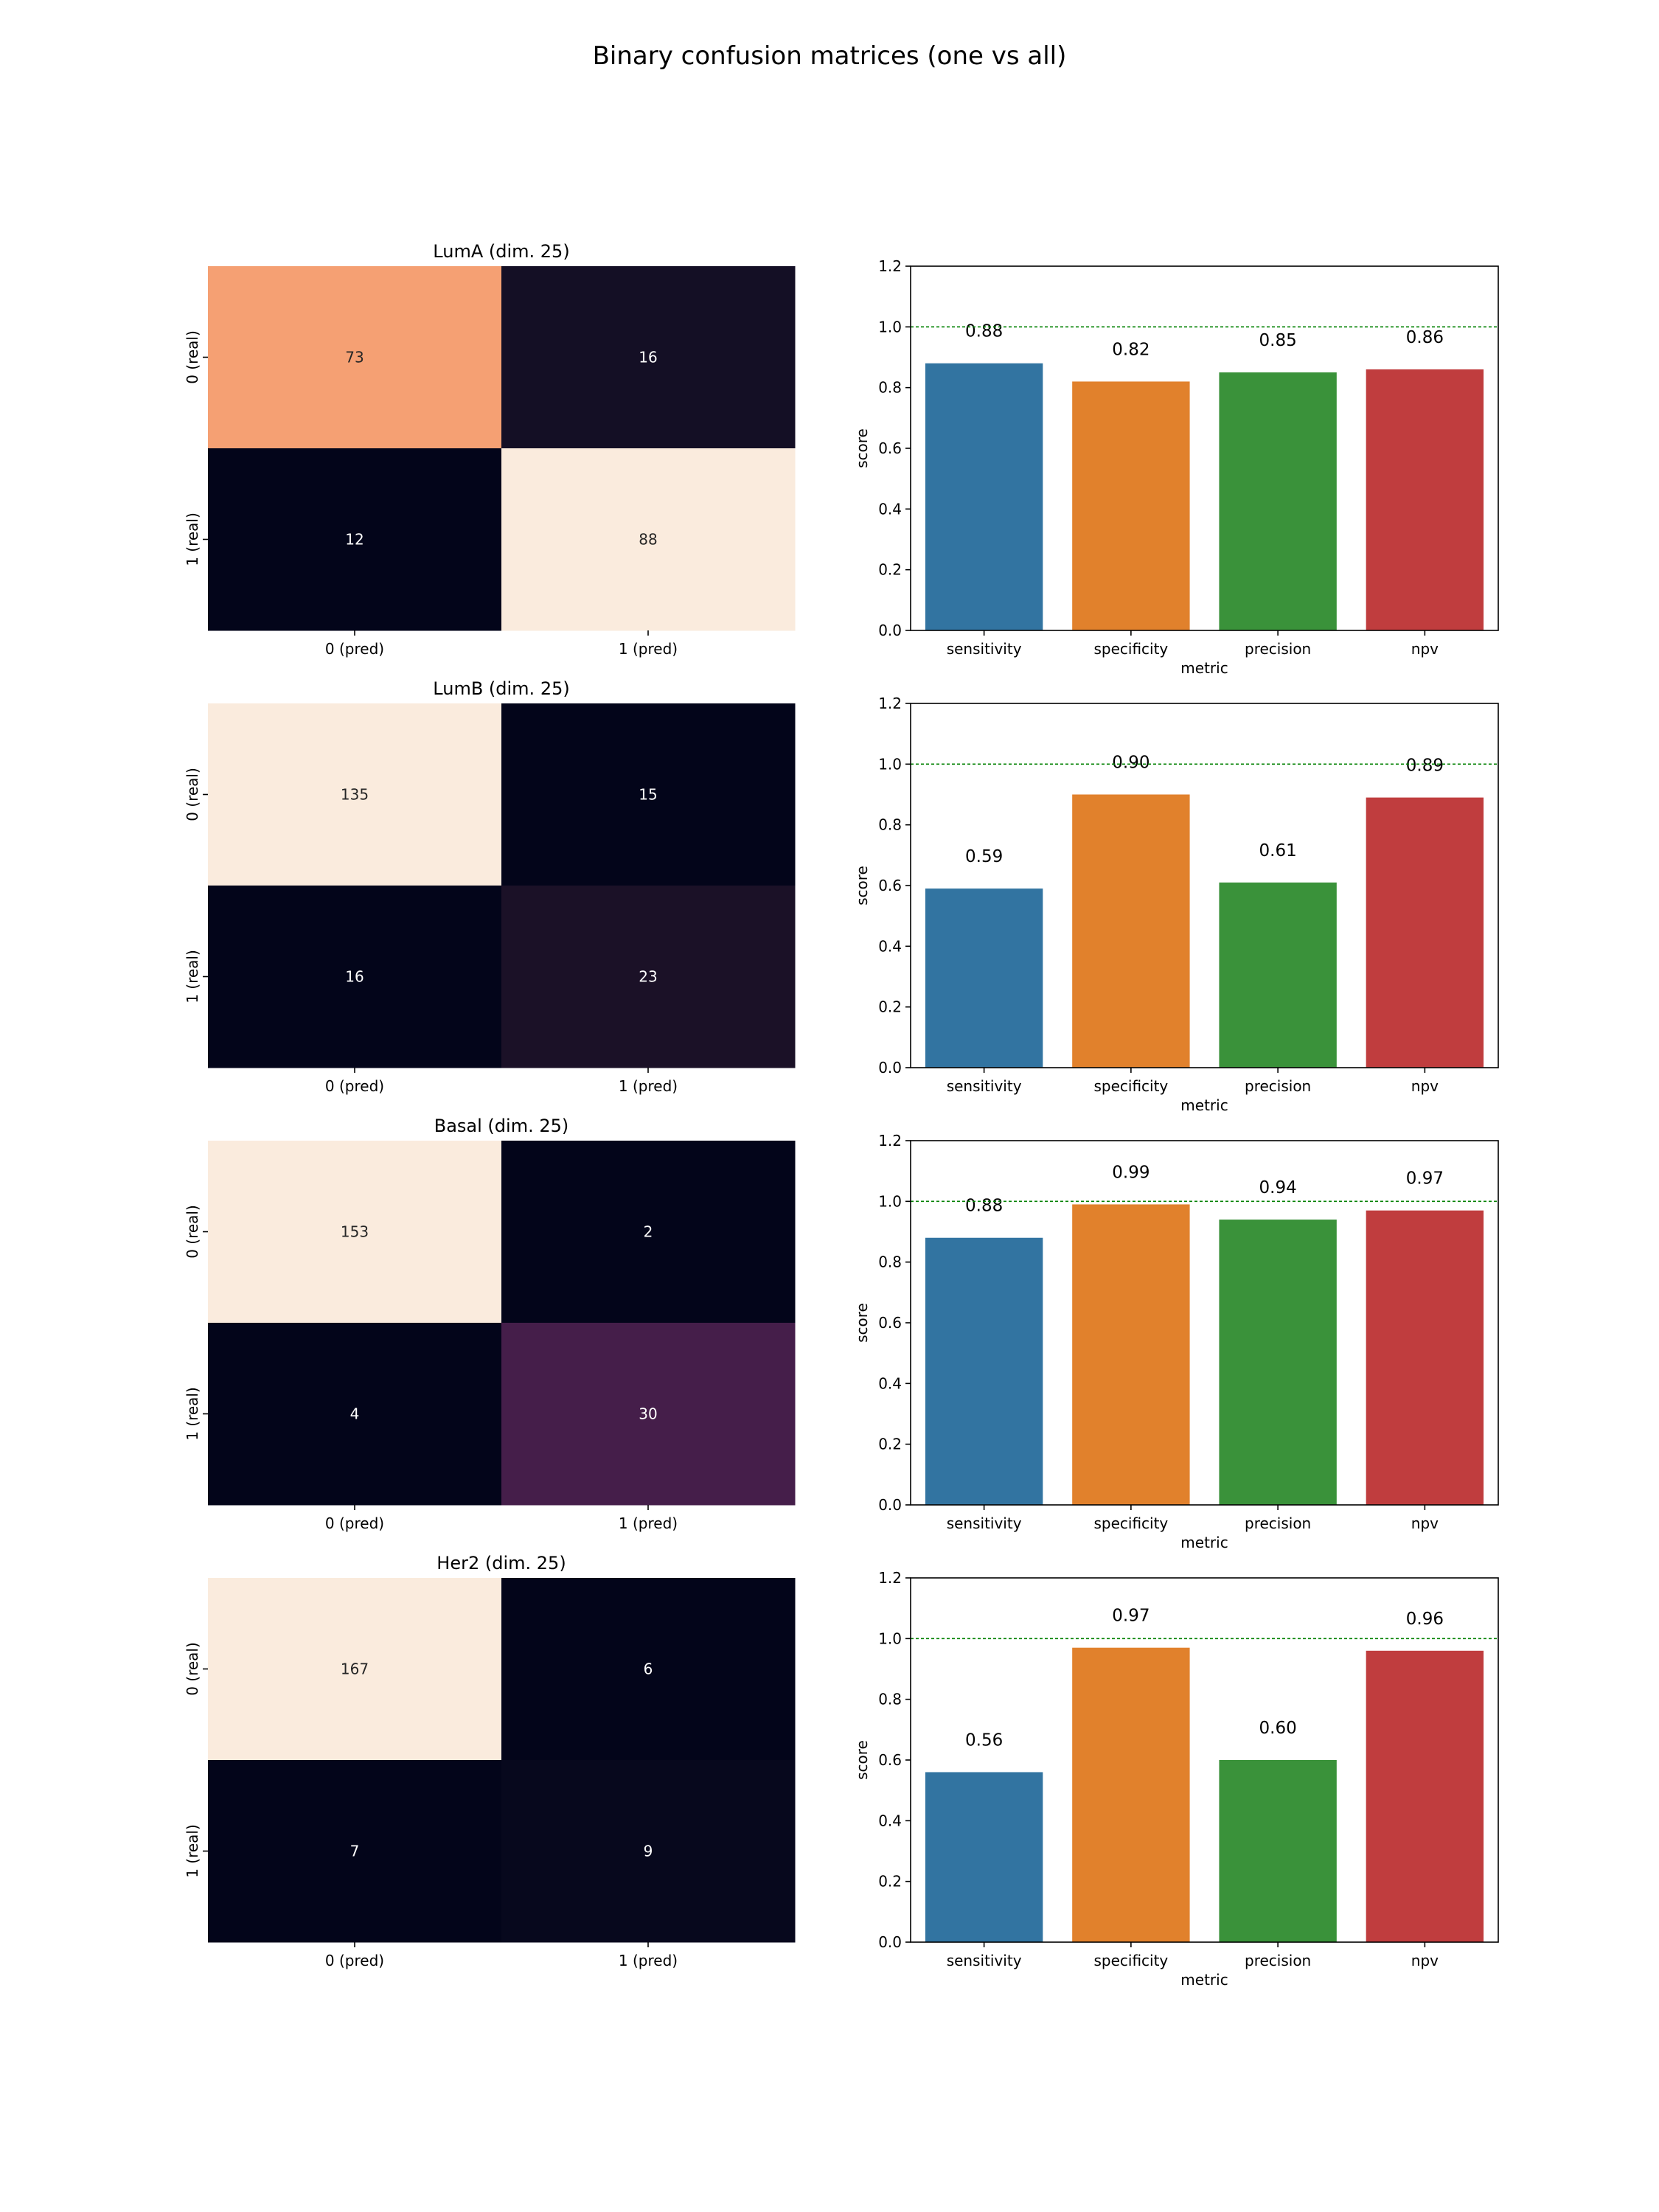  What do you see at coordinates (501, 251) in the screenshot?
I see `heatmap-title: LumA (dim. 25)` at bounding box center [501, 251].